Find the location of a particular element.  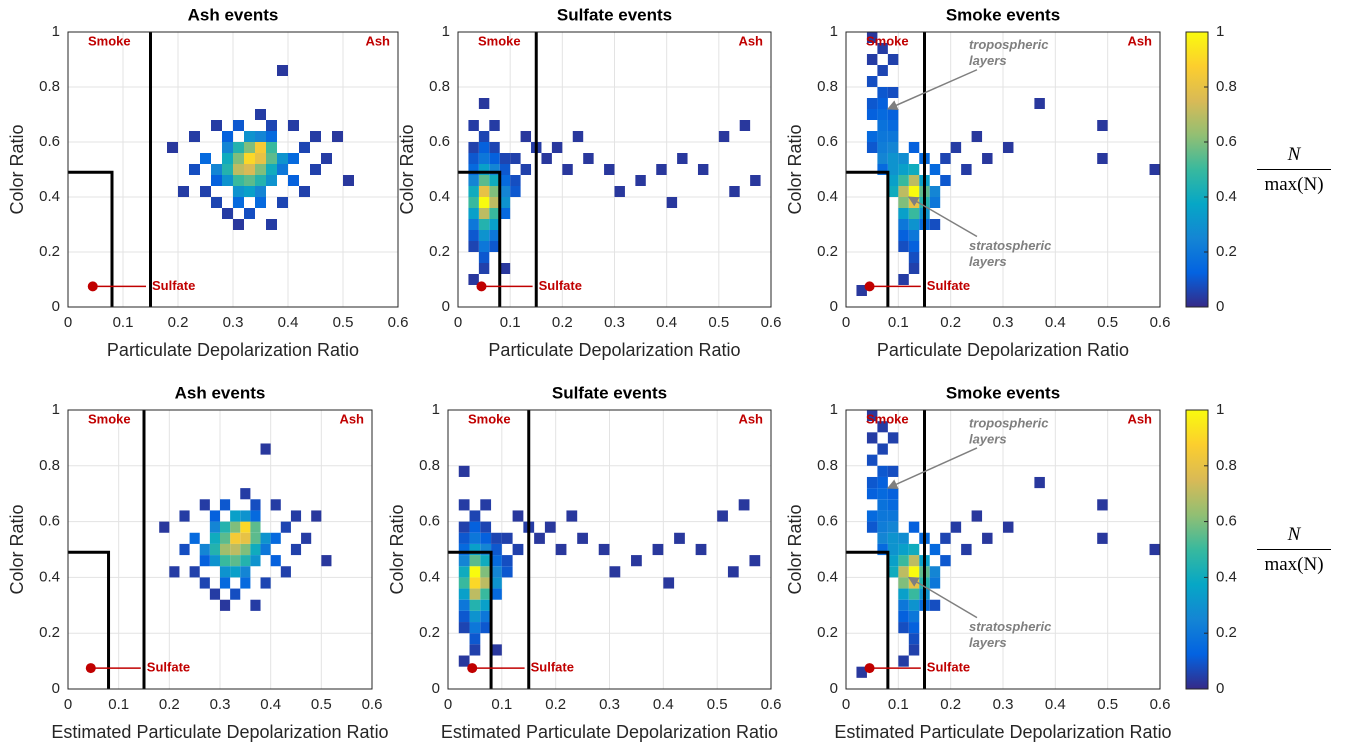

y-tick-label: 0.4 is located at coordinates (49, 196).